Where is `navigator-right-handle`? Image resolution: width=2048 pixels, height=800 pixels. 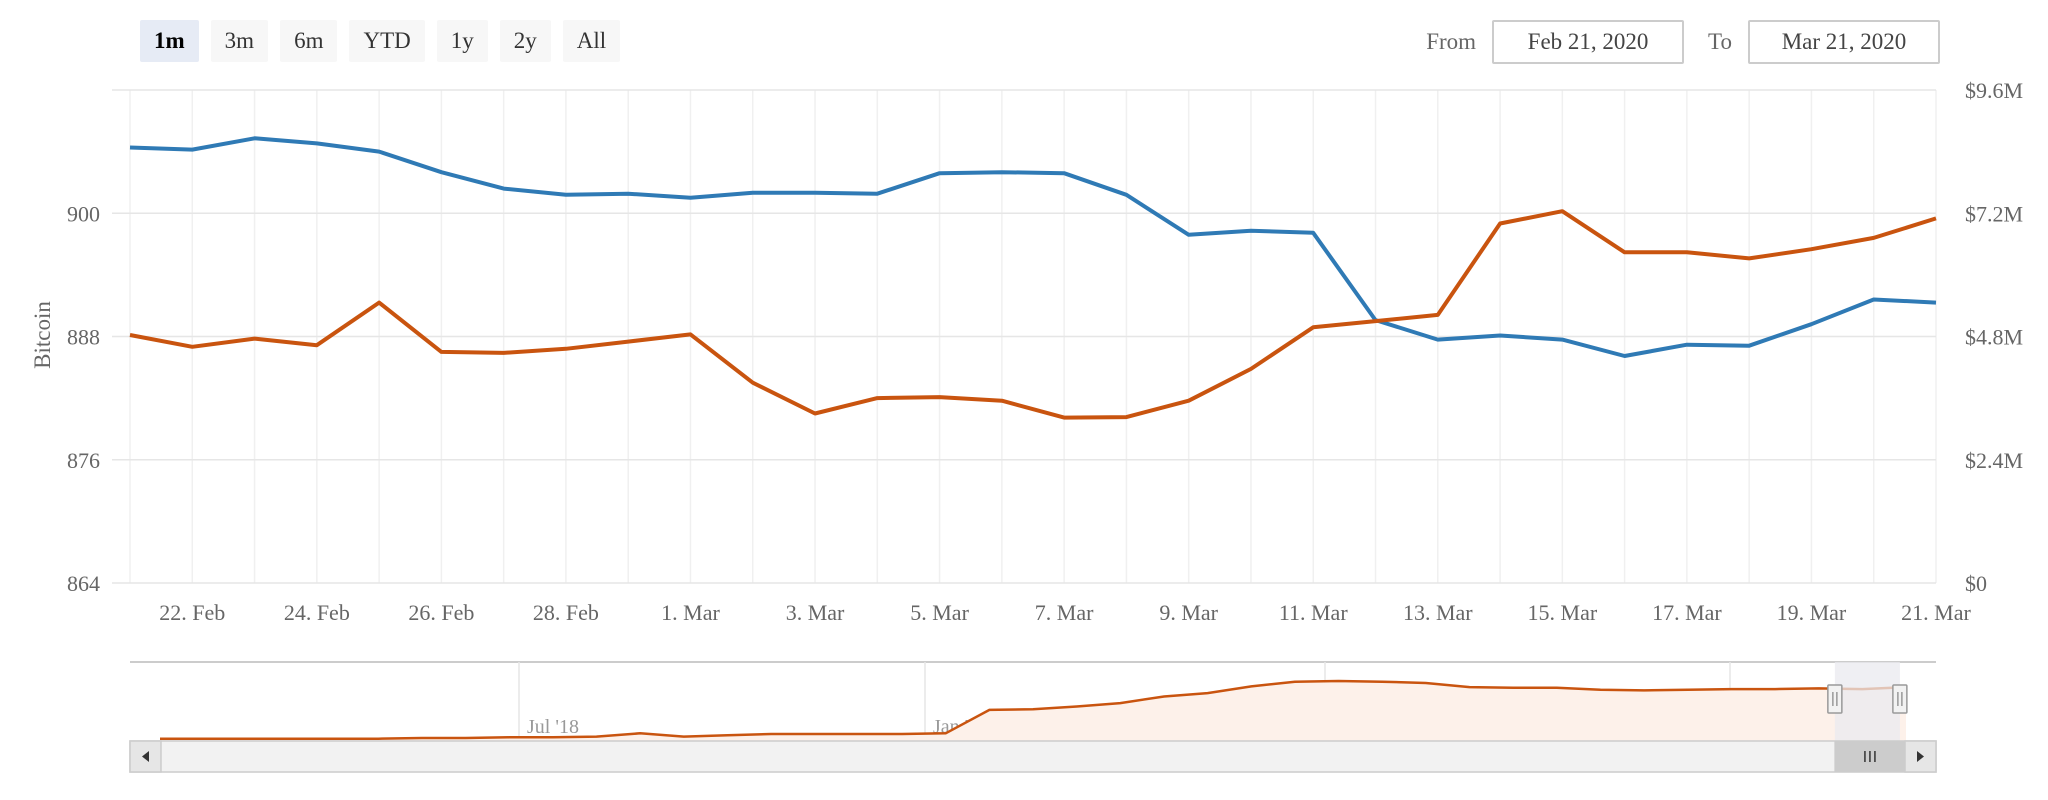
navigator-right-handle is located at coordinates (1900, 699).